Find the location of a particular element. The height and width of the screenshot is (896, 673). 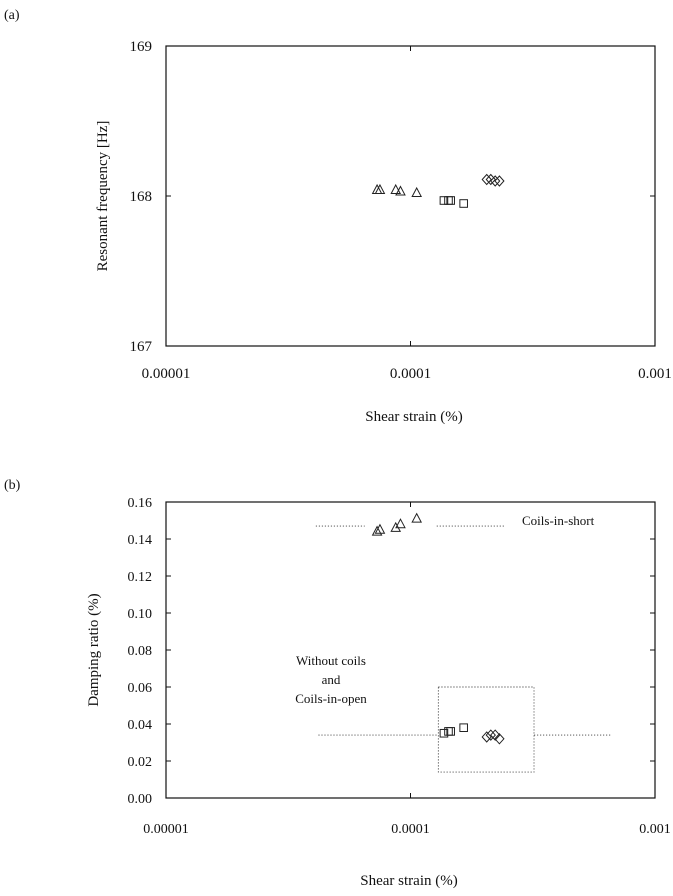

panel-a-label: (a) is located at coordinates (12, 15).